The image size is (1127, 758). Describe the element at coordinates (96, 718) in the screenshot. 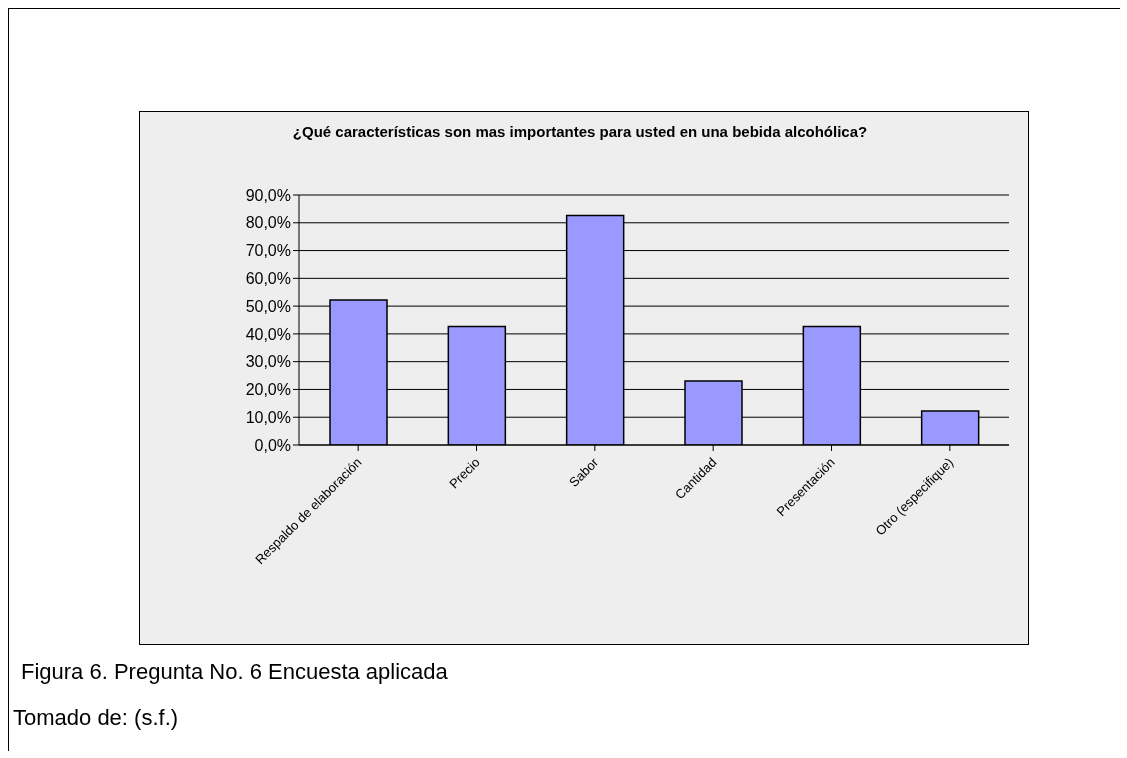

I see `text: Tomado de: (s.f.)` at that location.